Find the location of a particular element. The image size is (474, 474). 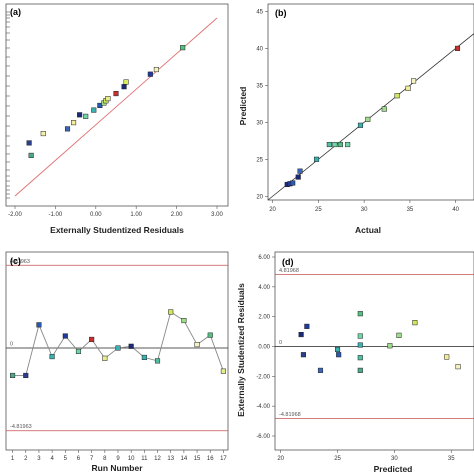

panel-a-x-tick-label: 1.00 is located at coordinates (136, 215).